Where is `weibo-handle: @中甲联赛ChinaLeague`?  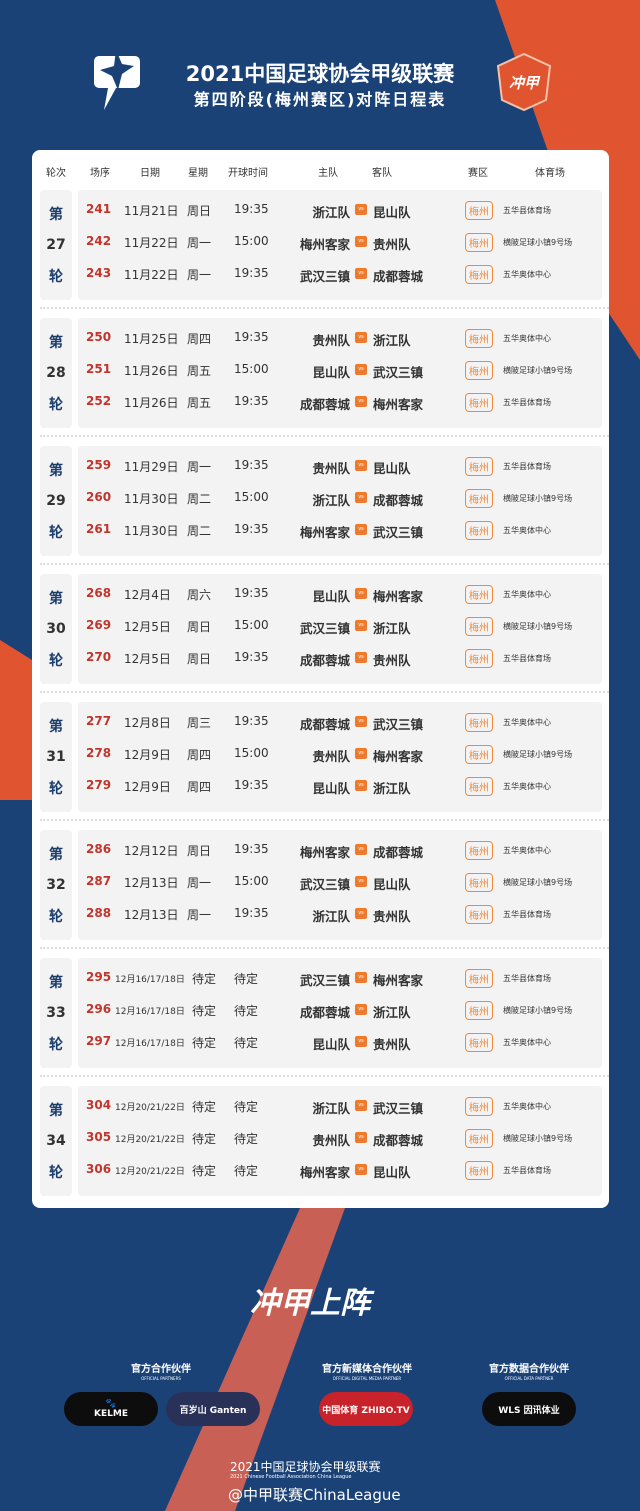 weibo-handle: @中甲联赛ChinaLeague is located at coordinates (314, 1495).